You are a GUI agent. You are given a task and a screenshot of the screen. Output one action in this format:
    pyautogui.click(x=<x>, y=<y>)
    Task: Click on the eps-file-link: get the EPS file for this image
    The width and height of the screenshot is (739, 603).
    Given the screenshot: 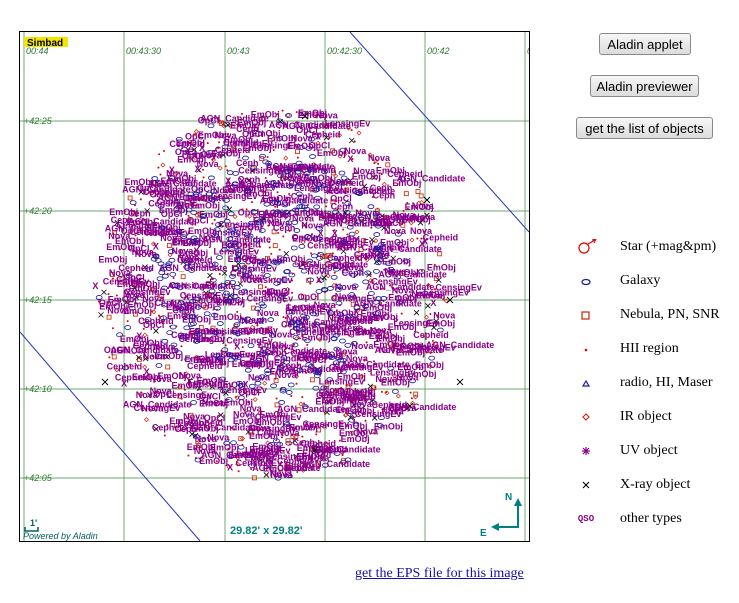 What is the action you would take?
    pyautogui.click(x=439, y=573)
    